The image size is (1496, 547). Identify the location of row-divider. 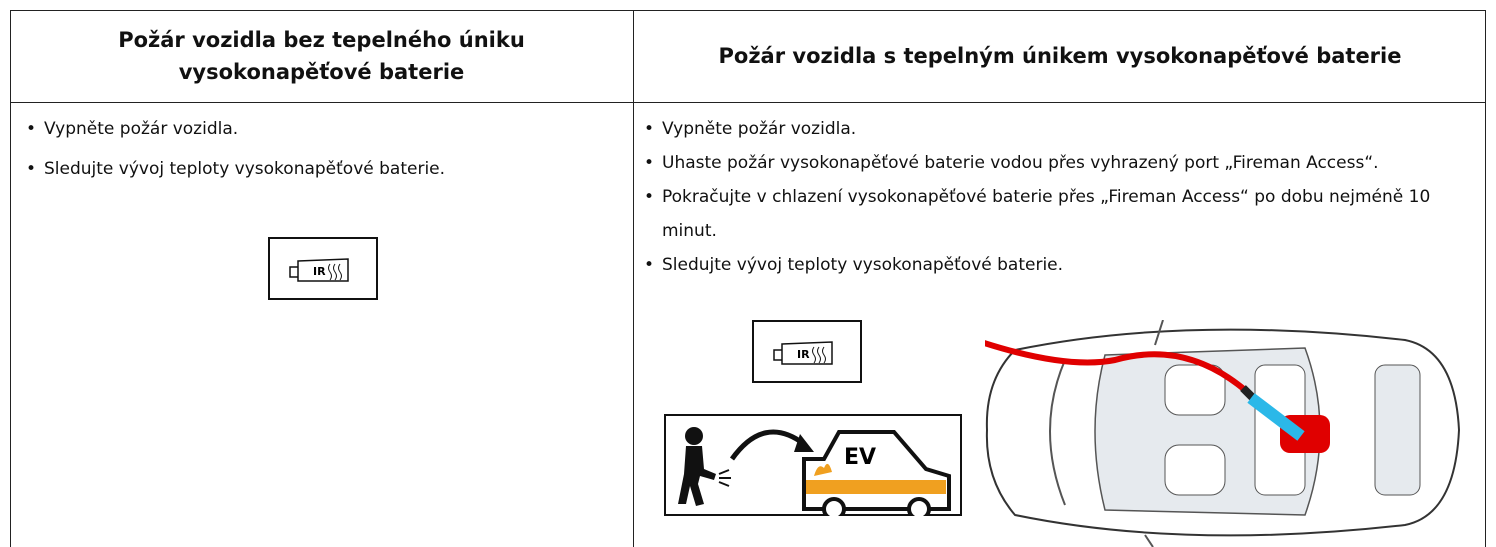
(748, 102).